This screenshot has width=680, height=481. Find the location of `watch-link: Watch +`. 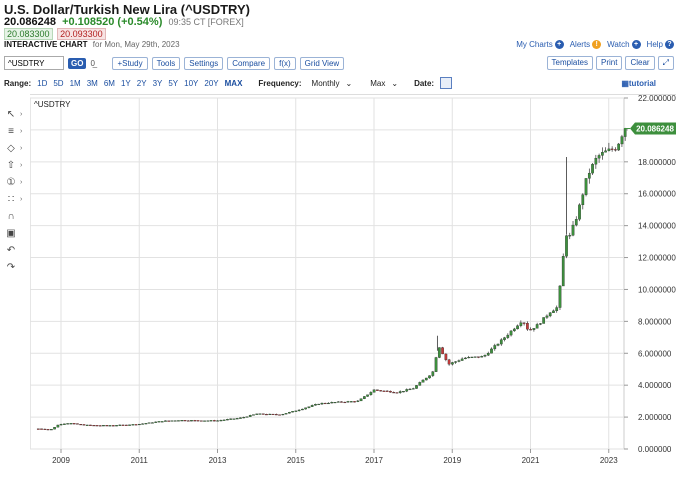

watch-link: Watch + is located at coordinates (624, 45).